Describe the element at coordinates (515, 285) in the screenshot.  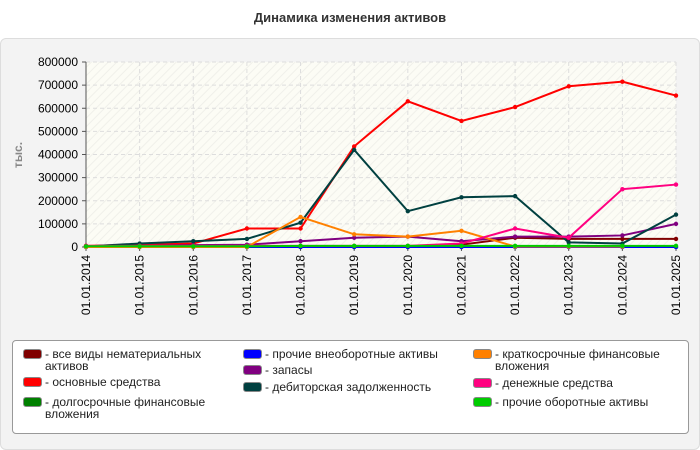
I see `x-tick-label: 01.01.2022` at that location.